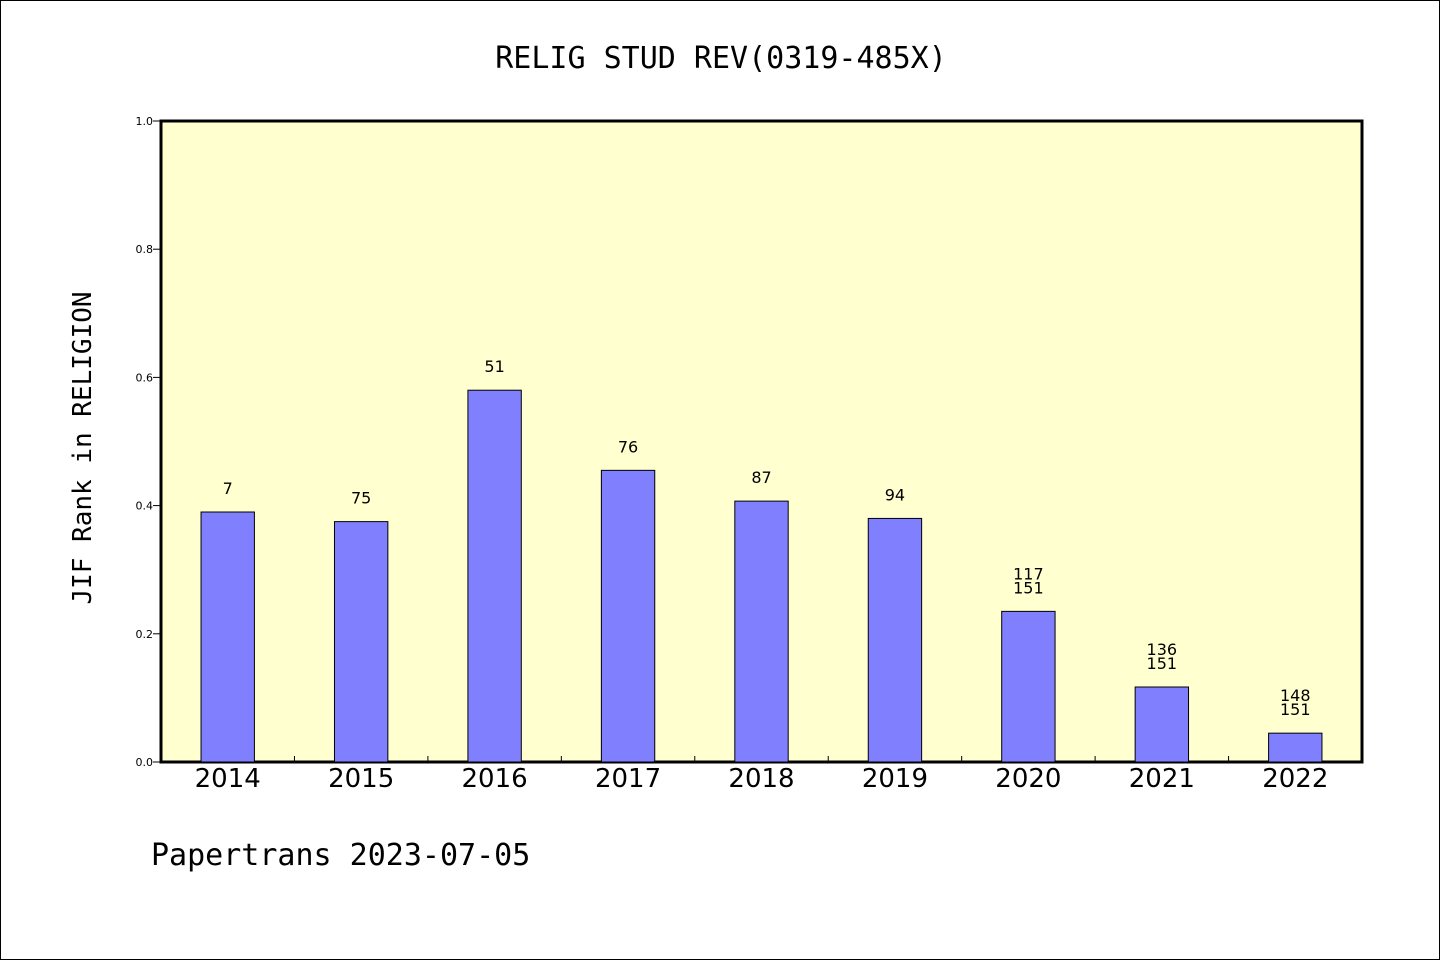 The image size is (1440, 961). Describe the element at coordinates (721, 58) in the screenshot. I see `chart-title: RELIG STUD REV(0319-485X)` at that location.